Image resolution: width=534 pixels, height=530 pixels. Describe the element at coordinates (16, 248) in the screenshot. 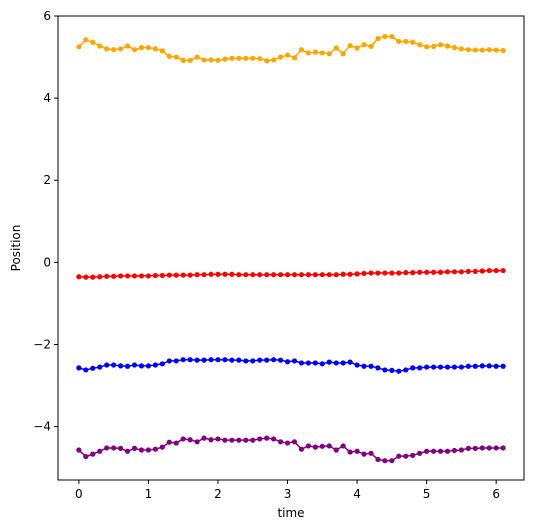

I see `y-axis-label: Position` at that location.